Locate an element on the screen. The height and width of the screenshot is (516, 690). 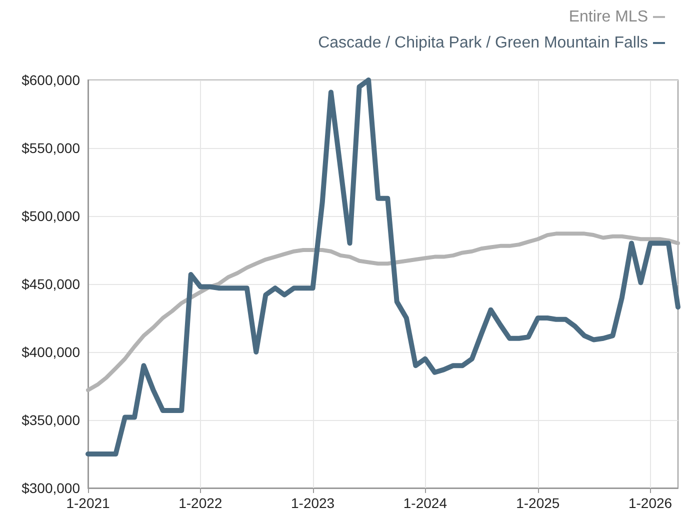
x-tick-label: 1-2023 is located at coordinates (312, 503).